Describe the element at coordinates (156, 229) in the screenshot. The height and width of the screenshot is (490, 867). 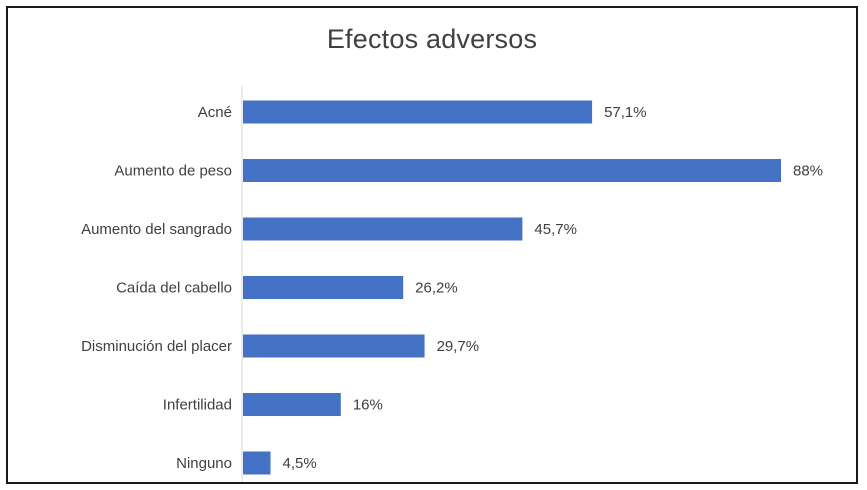
I see `category-label: Aumento del sangrado` at that location.